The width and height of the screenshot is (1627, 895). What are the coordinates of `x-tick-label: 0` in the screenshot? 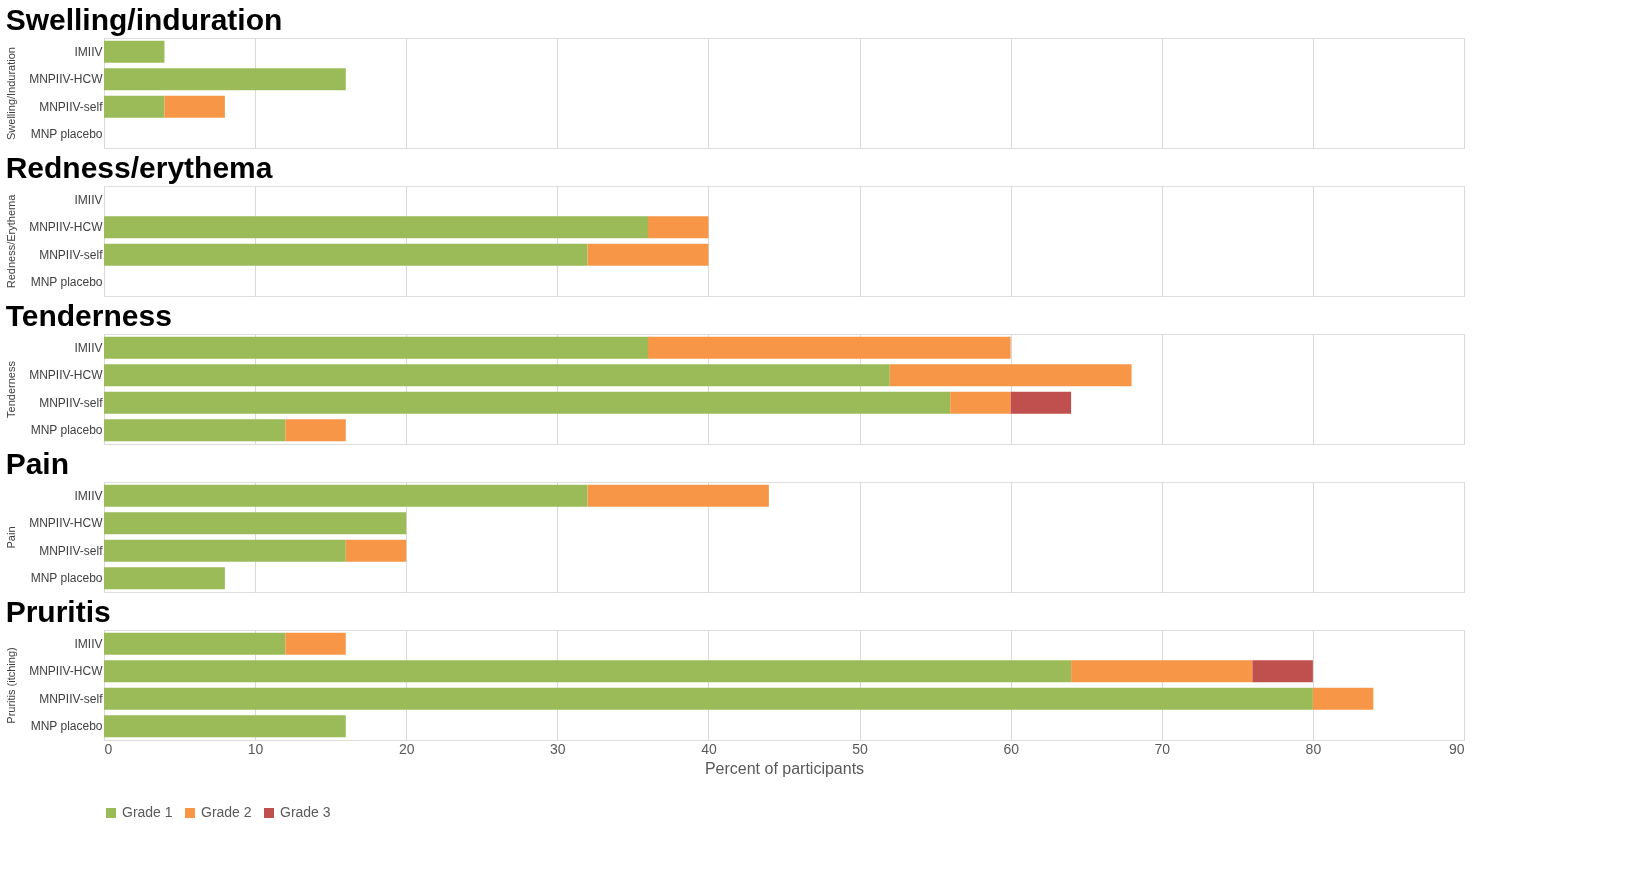 It's located at (108, 748).